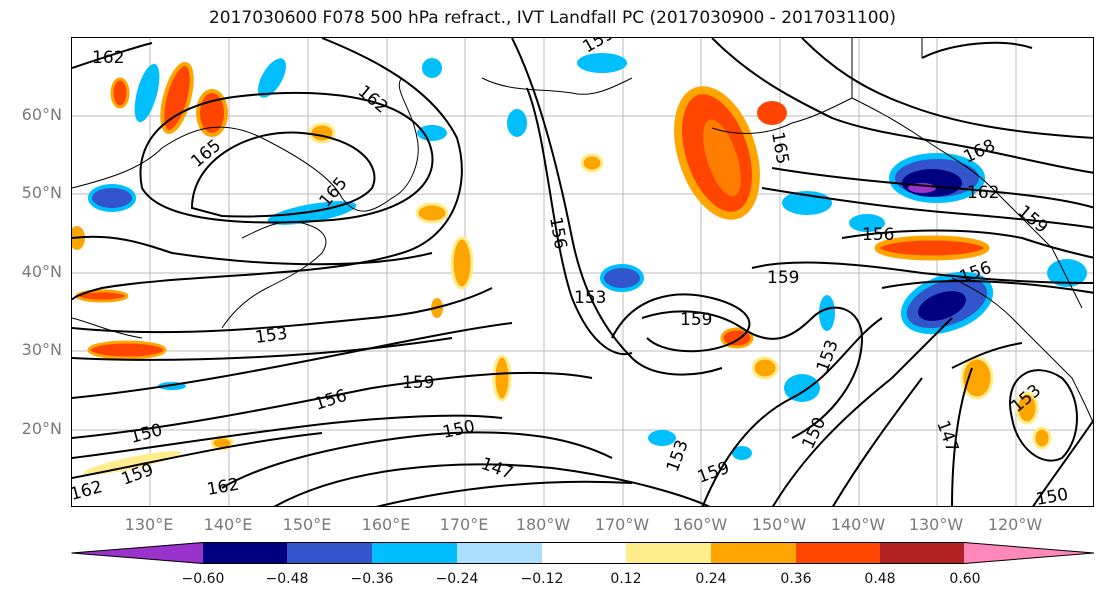 Image resolution: width=1105 pixels, height=601 pixels. I want to click on colorbar-tick: 0.12, so click(626, 579).